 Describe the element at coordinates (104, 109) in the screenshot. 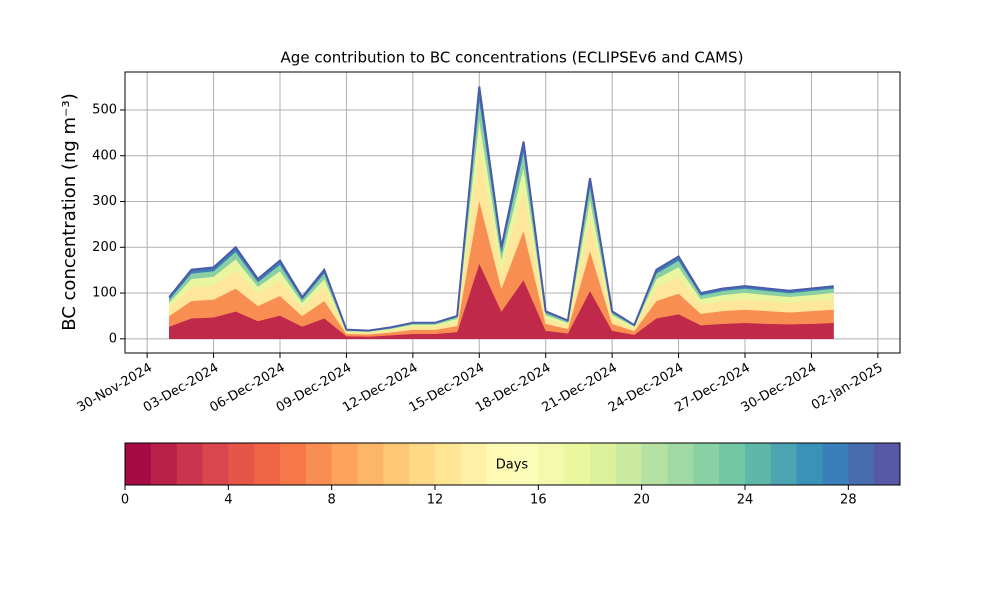

I see `y-tick-label: 500` at that location.